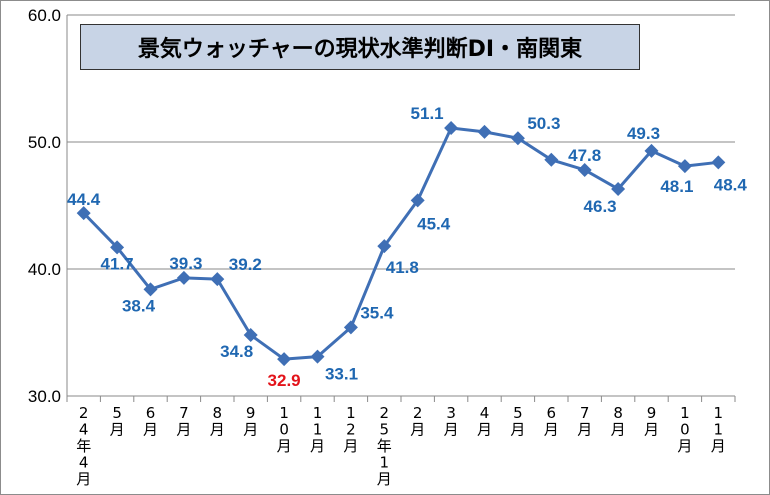  Describe the element at coordinates (44, 142) in the screenshot. I see `y-tick-label: 50.0` at that location.